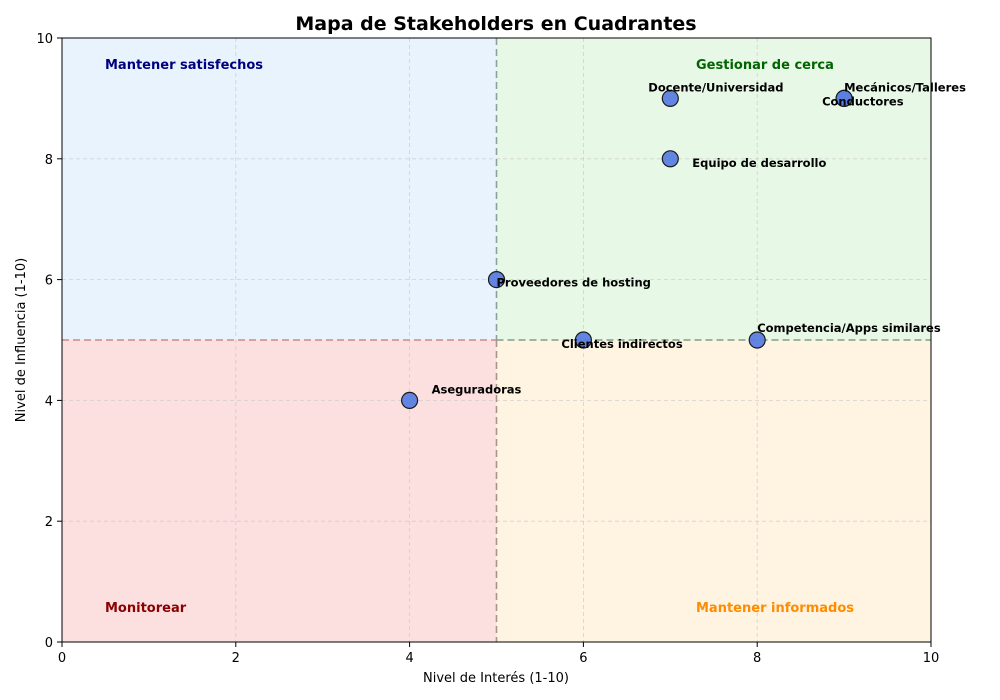 This screenshot has height=700, width=1000. Describe the element at coordinates (62, 658) in the screenshot. I see `x-tick-label: 0` at that location.